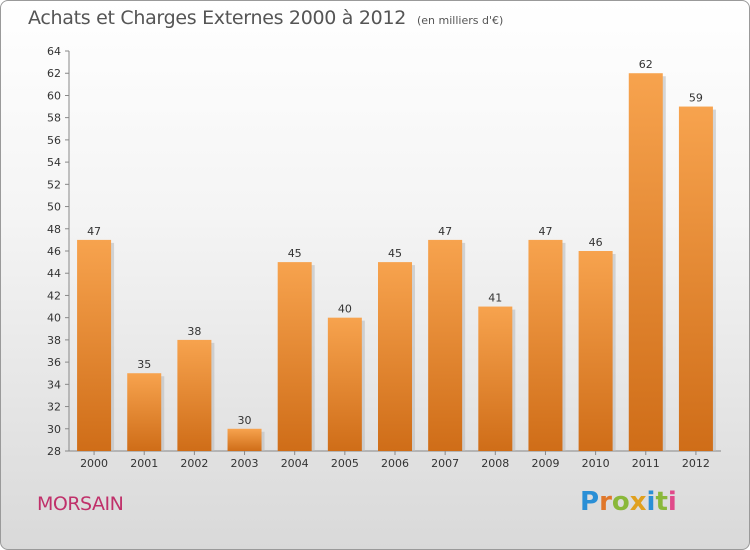 The width and height of the screenshot is (750, 550). Describe the element at coordinates (54, 140) in the screenshot. I see `y-tick-label: 56` at that location.